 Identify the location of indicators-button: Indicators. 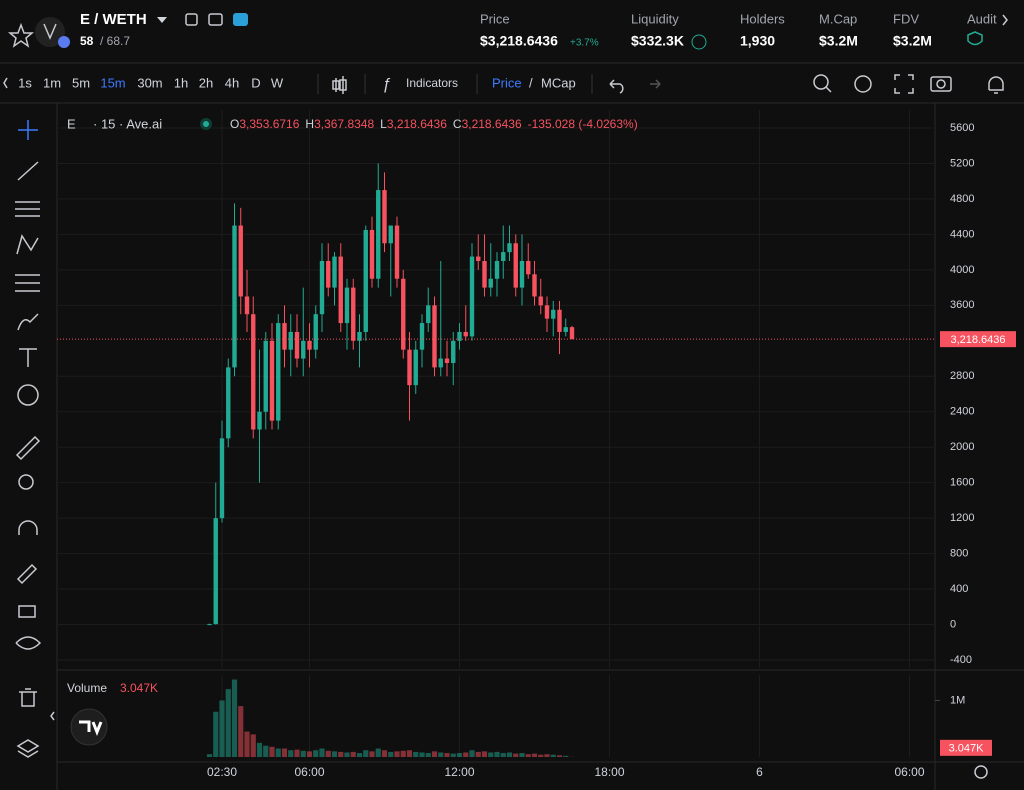
(432, 83).